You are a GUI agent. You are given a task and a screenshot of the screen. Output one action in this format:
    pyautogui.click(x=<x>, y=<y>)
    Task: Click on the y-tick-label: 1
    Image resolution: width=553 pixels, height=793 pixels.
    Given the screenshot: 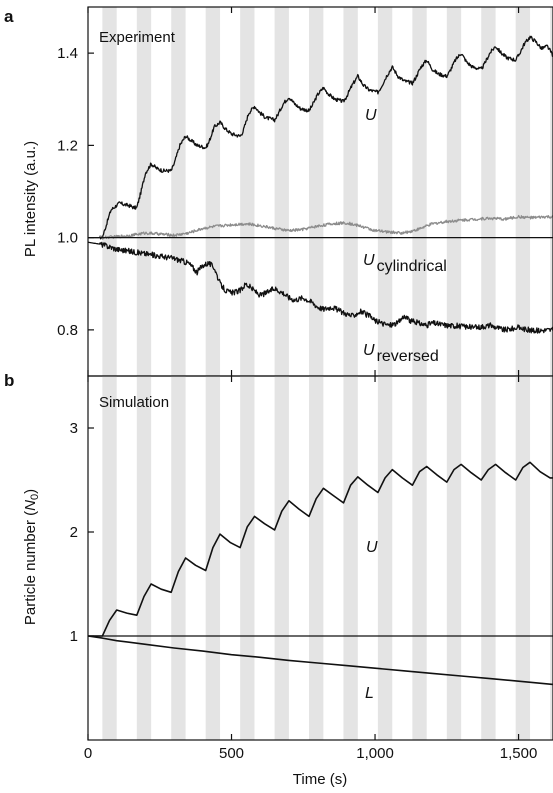 What is the action you would take?
    pyautogui.click(x=74, y=636)
    